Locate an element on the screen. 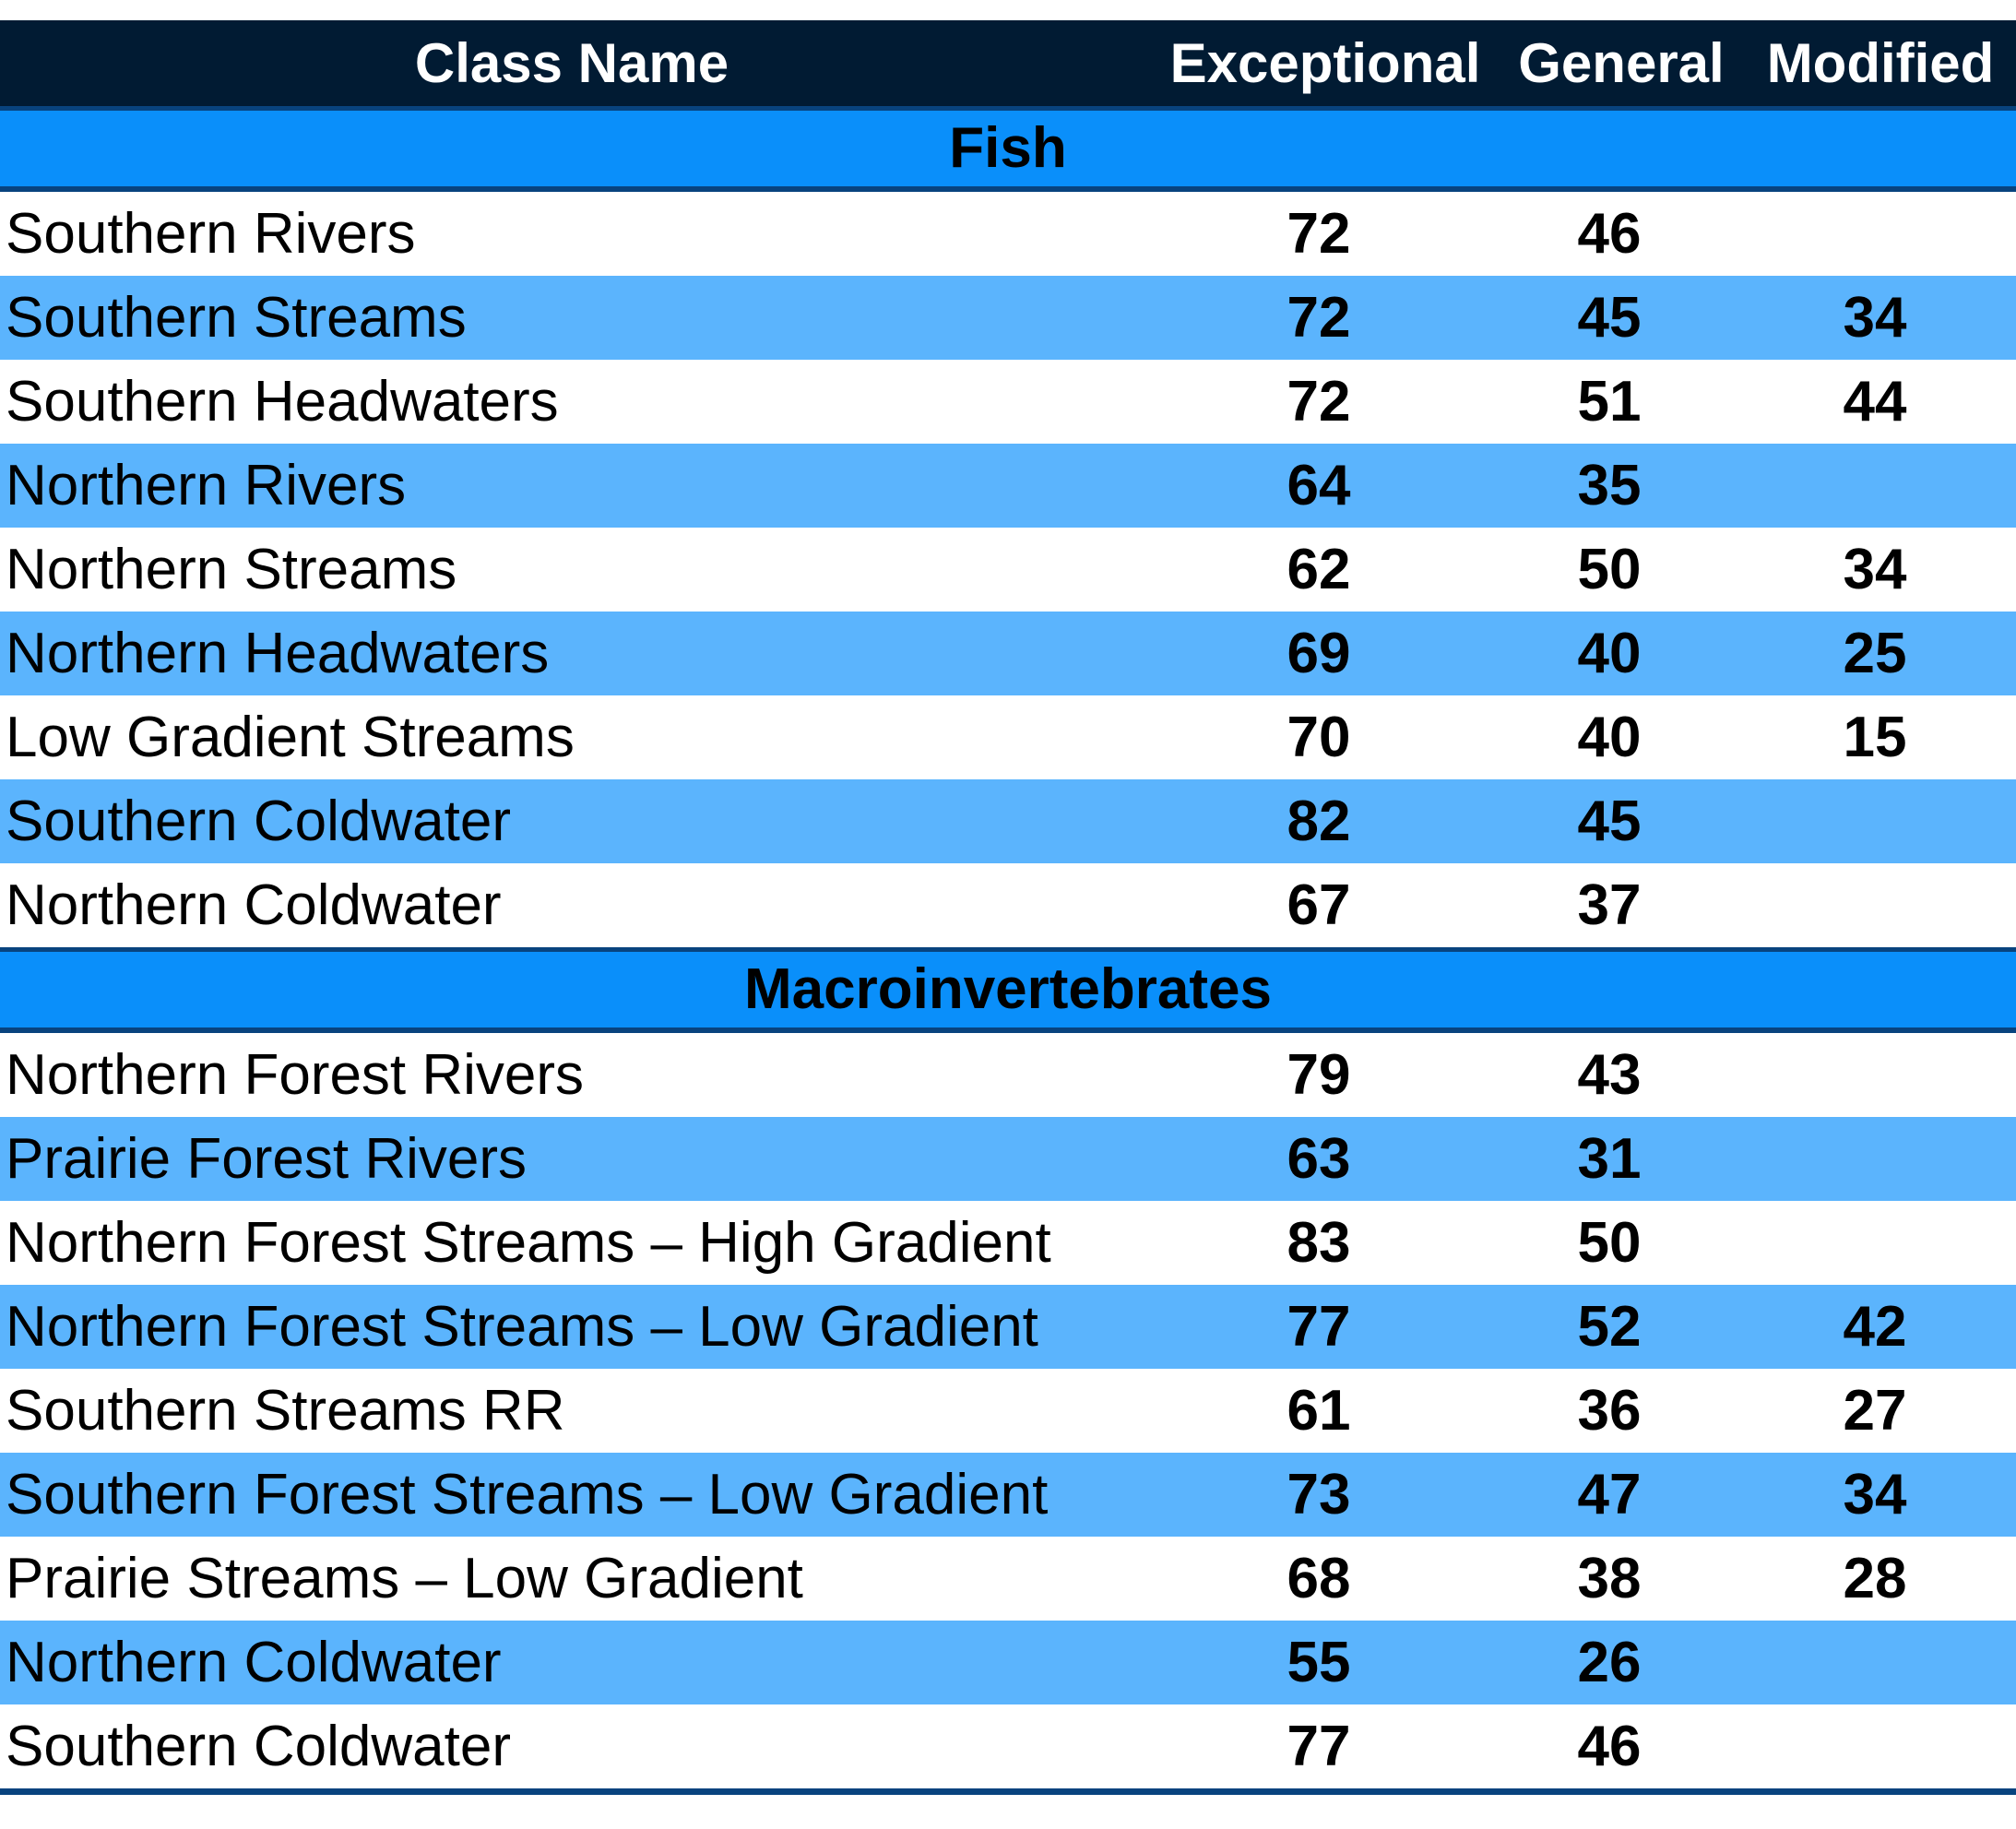 The image size is (2016, 1829). row-class-name: Southern Rivers is located at coordinates (211, 234).